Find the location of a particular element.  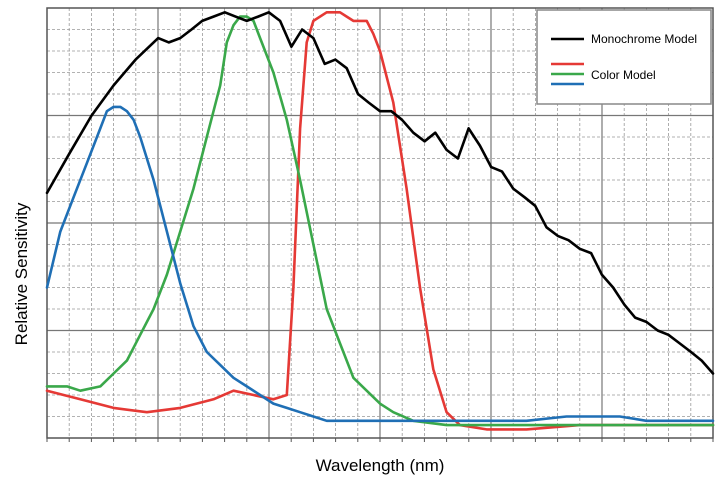

x-axis-title: Wavelength (nm) is located at coordinates (380, 465).